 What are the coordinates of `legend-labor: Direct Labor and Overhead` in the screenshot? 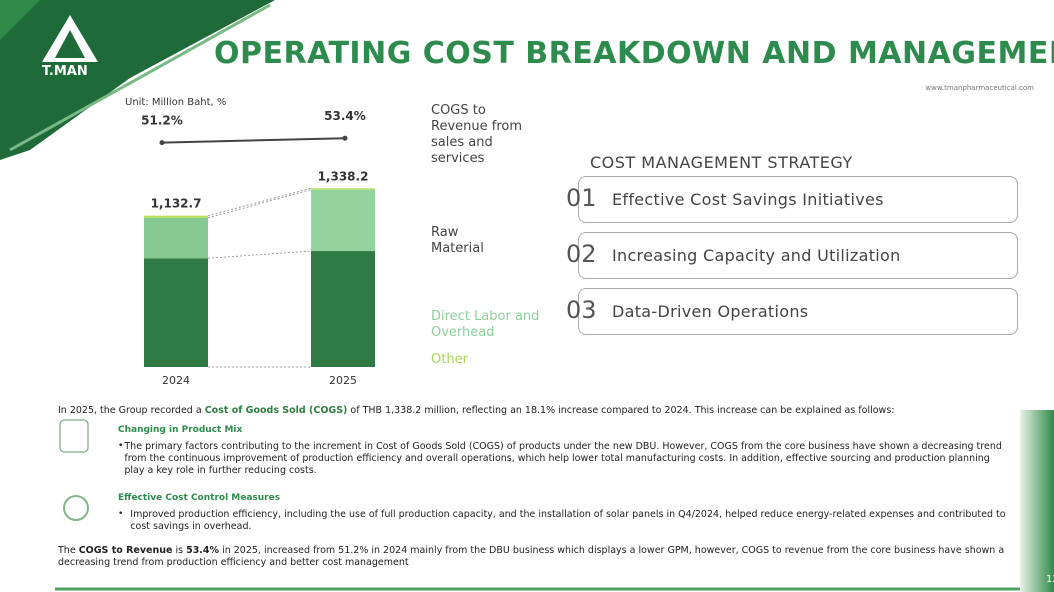 It's located at (485, 324).